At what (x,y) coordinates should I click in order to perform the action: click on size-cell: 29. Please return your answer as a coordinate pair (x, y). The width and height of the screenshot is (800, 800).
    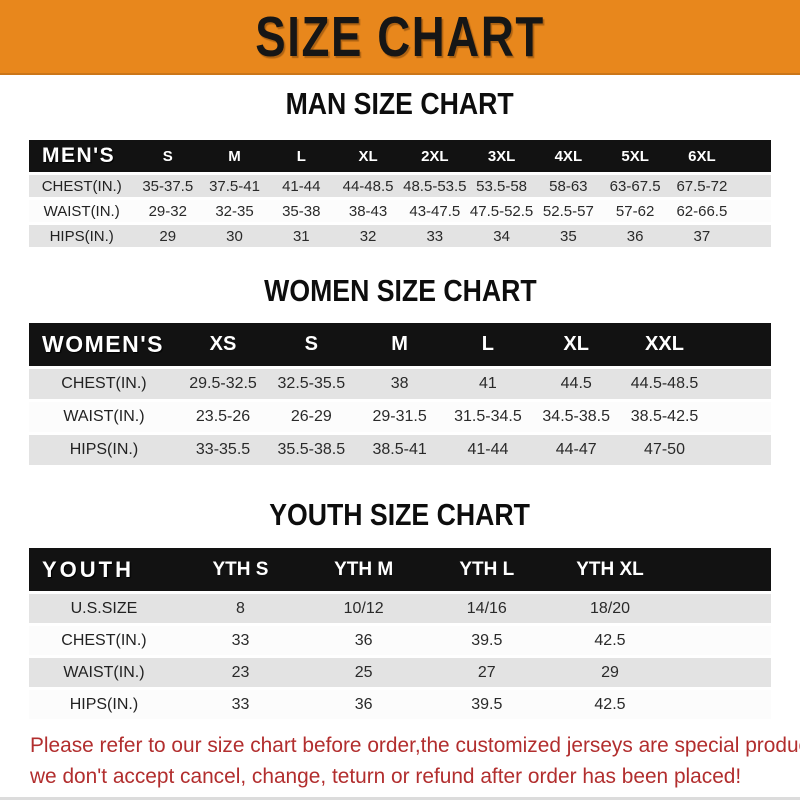
    Looking at the image, I should click on (610, 672).